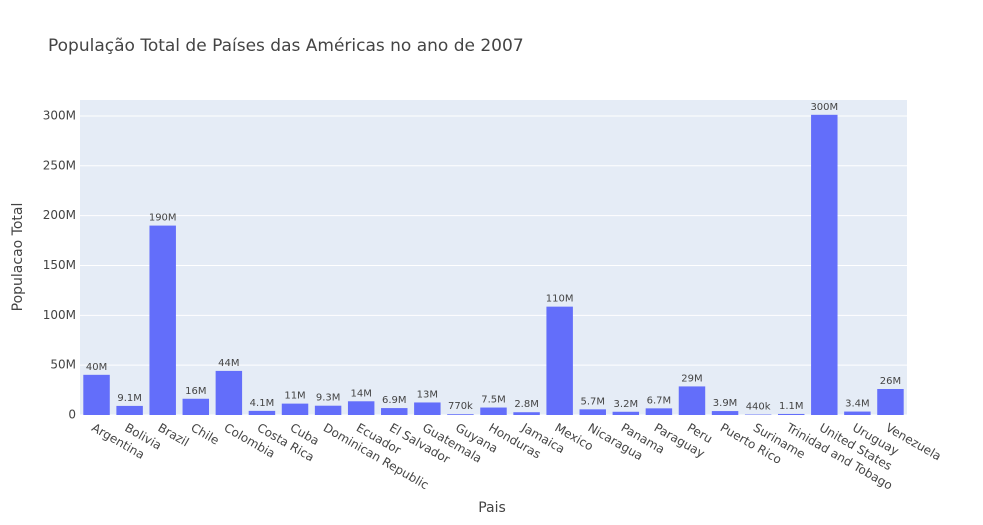 Image resolution: width=983 pixels, height=525 pixels. I want to click on data-label: 300M, so click(824, 107).